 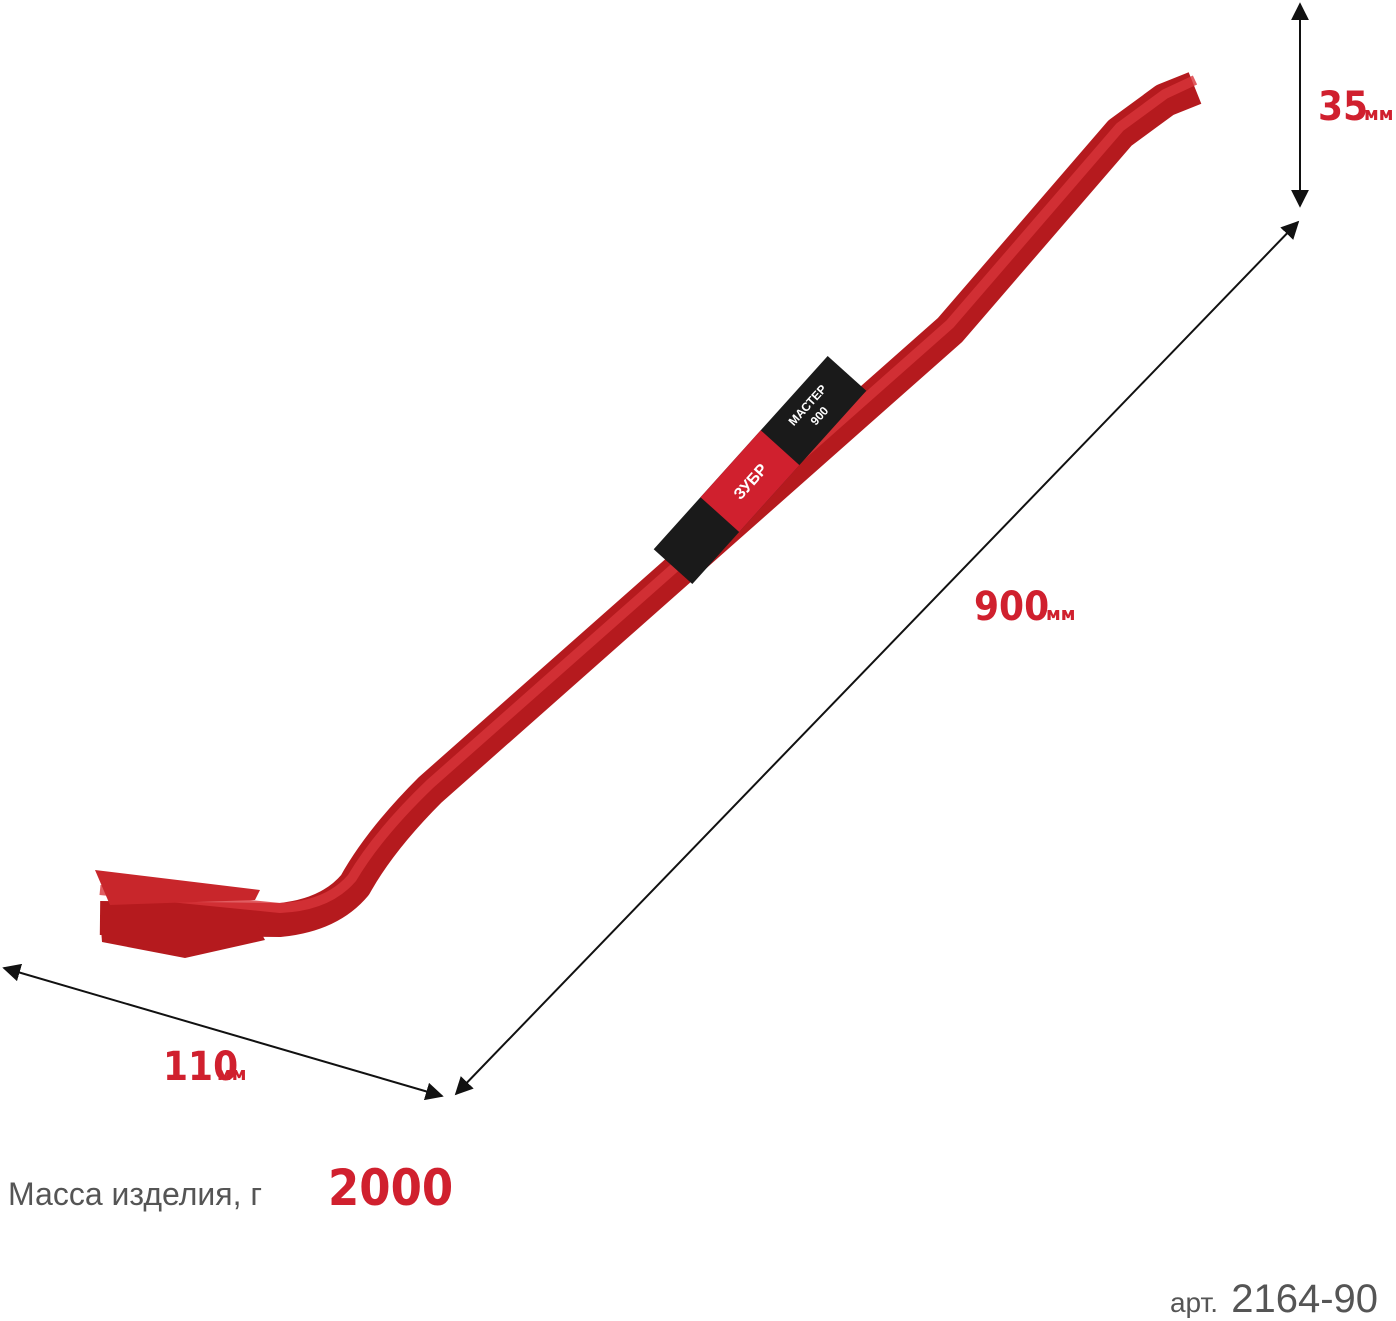 What do you see at coordinates (1304, 1299) in the screenshot?
I see `article-number: 2164-90` at bounding box center [1304, 1299].